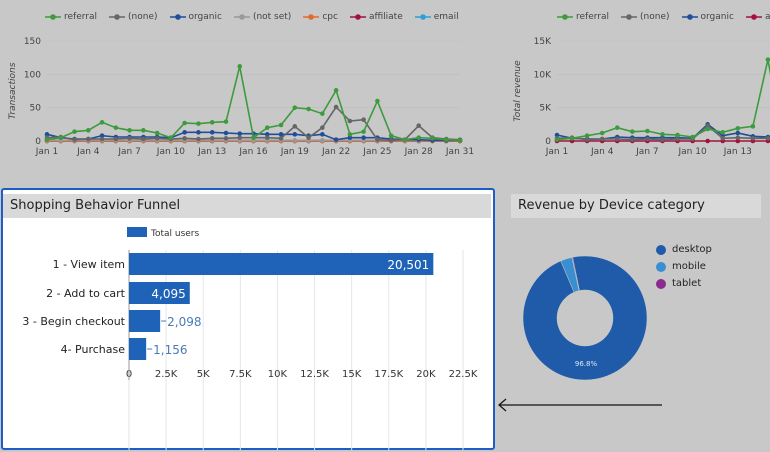 Image resolution: width=770 pixels, height=452 pixels. I want to click on legend-dot-icon, so click(661, 266).